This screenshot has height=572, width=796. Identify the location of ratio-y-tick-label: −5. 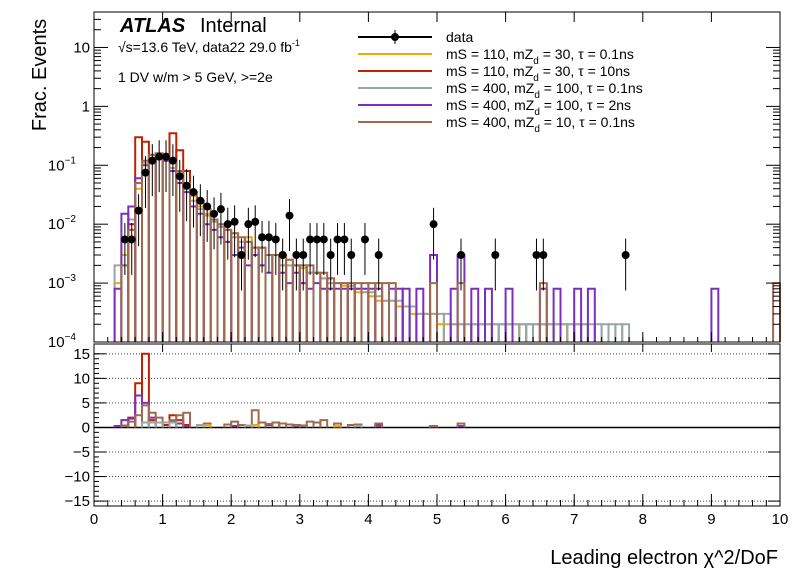
(81, 452).